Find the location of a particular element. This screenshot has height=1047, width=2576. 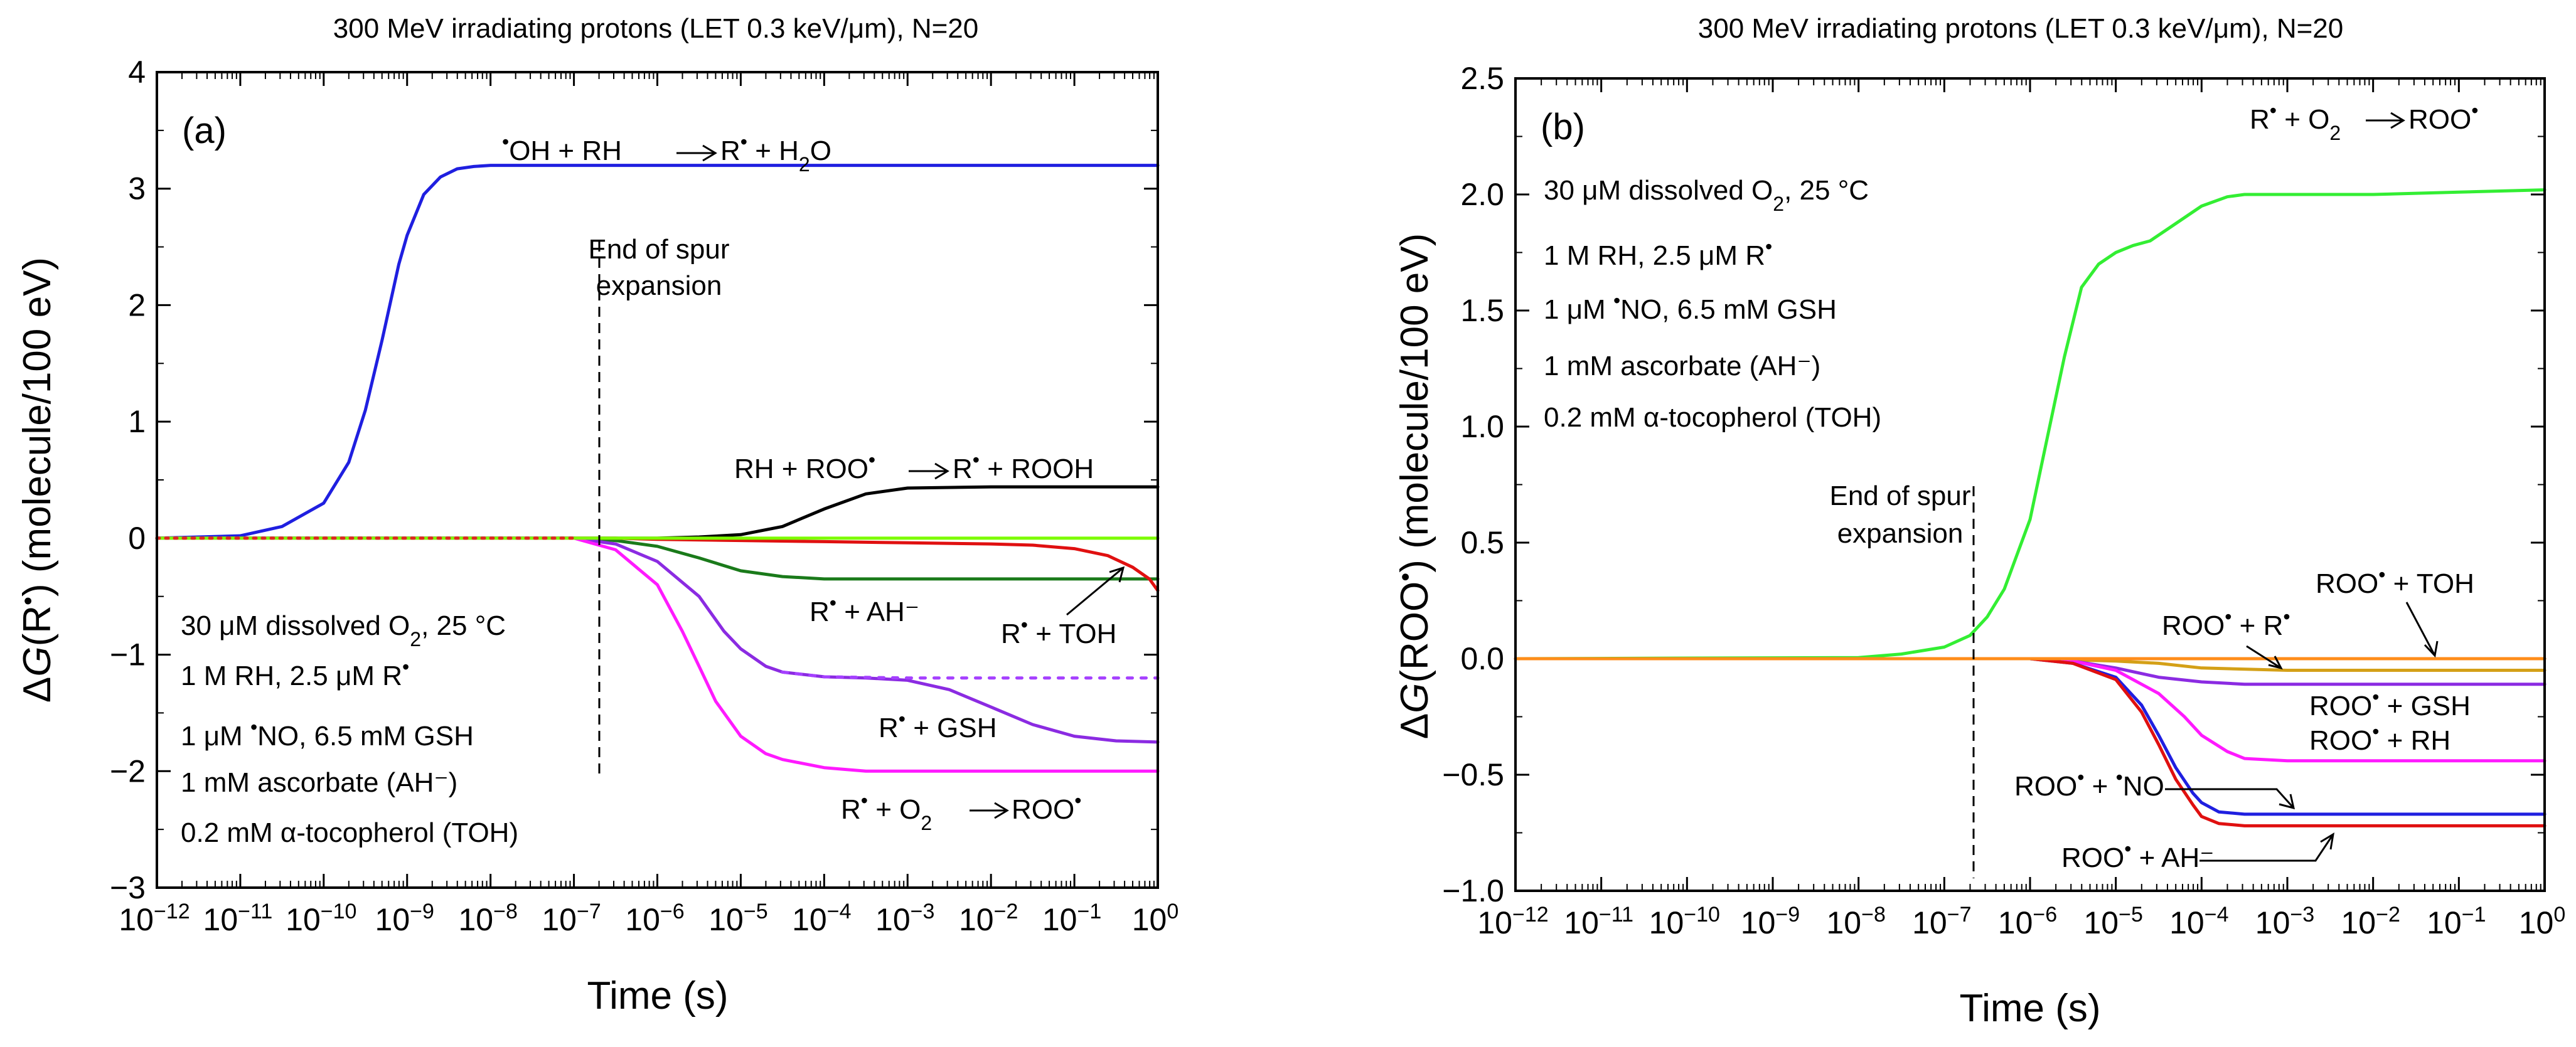

panel-a-label: (a) is located at coordinates (205, 131).